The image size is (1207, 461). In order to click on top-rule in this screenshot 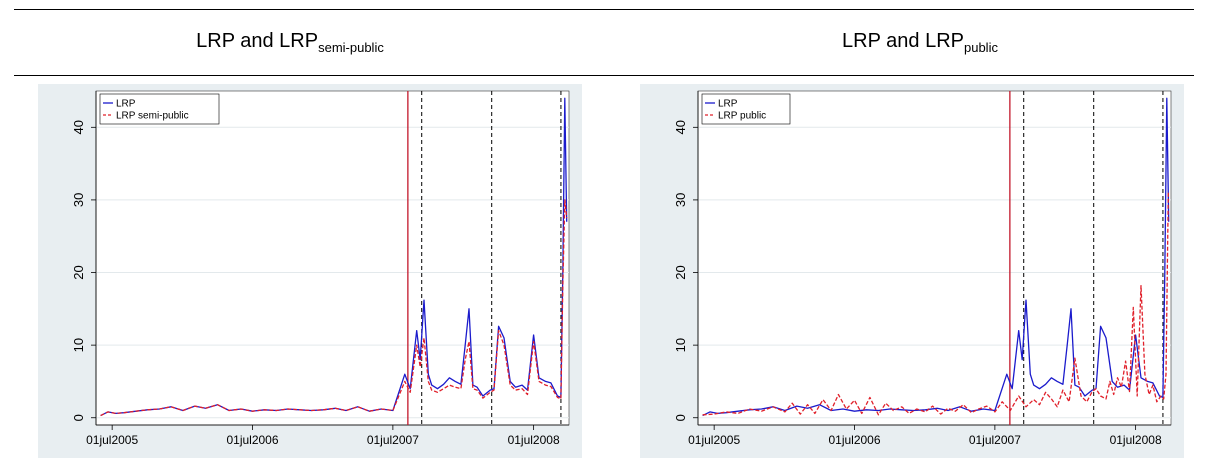, I will do `click(604, 9)`.